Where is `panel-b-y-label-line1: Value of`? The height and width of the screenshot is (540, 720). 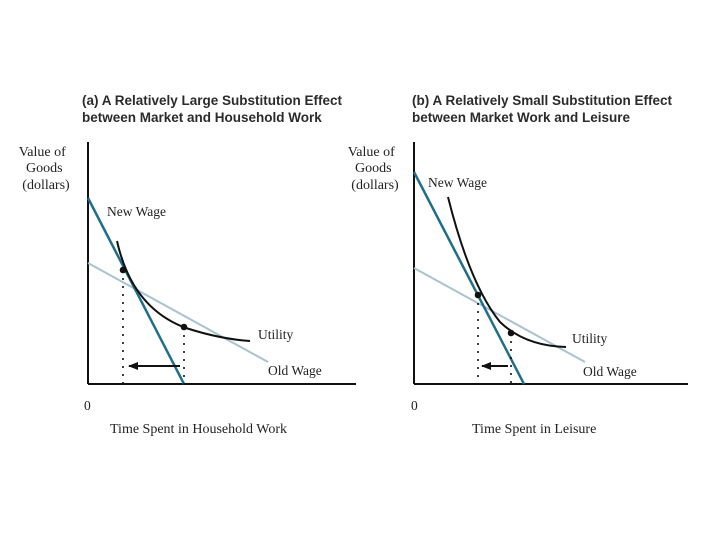 panel-b-y-label-line1: Value of is located at coordinates (371, 152).